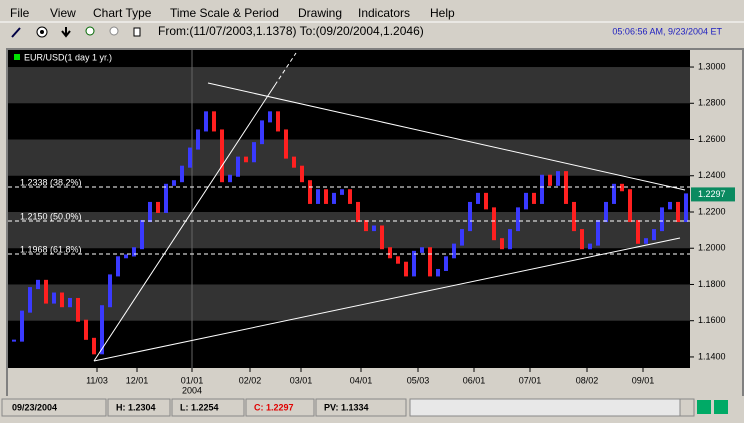 The width and height of the screenshot is (744, 423). What do you see at coordinates (63, 13) in the screenshot?
I see `menu-item: View` at bounding box center [63, 13].